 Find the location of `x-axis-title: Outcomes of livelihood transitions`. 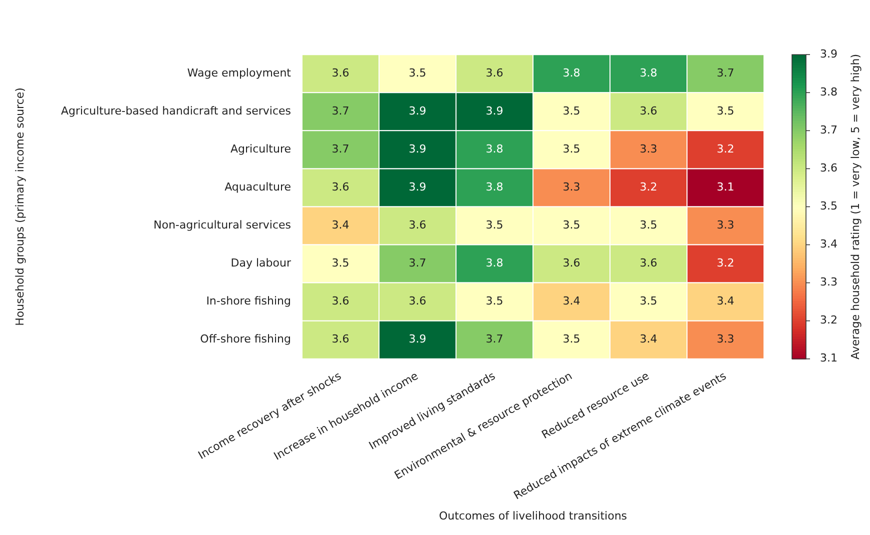

x-axis-title: Outcomes of livelihood transitions is located at coordinates (533, 515).